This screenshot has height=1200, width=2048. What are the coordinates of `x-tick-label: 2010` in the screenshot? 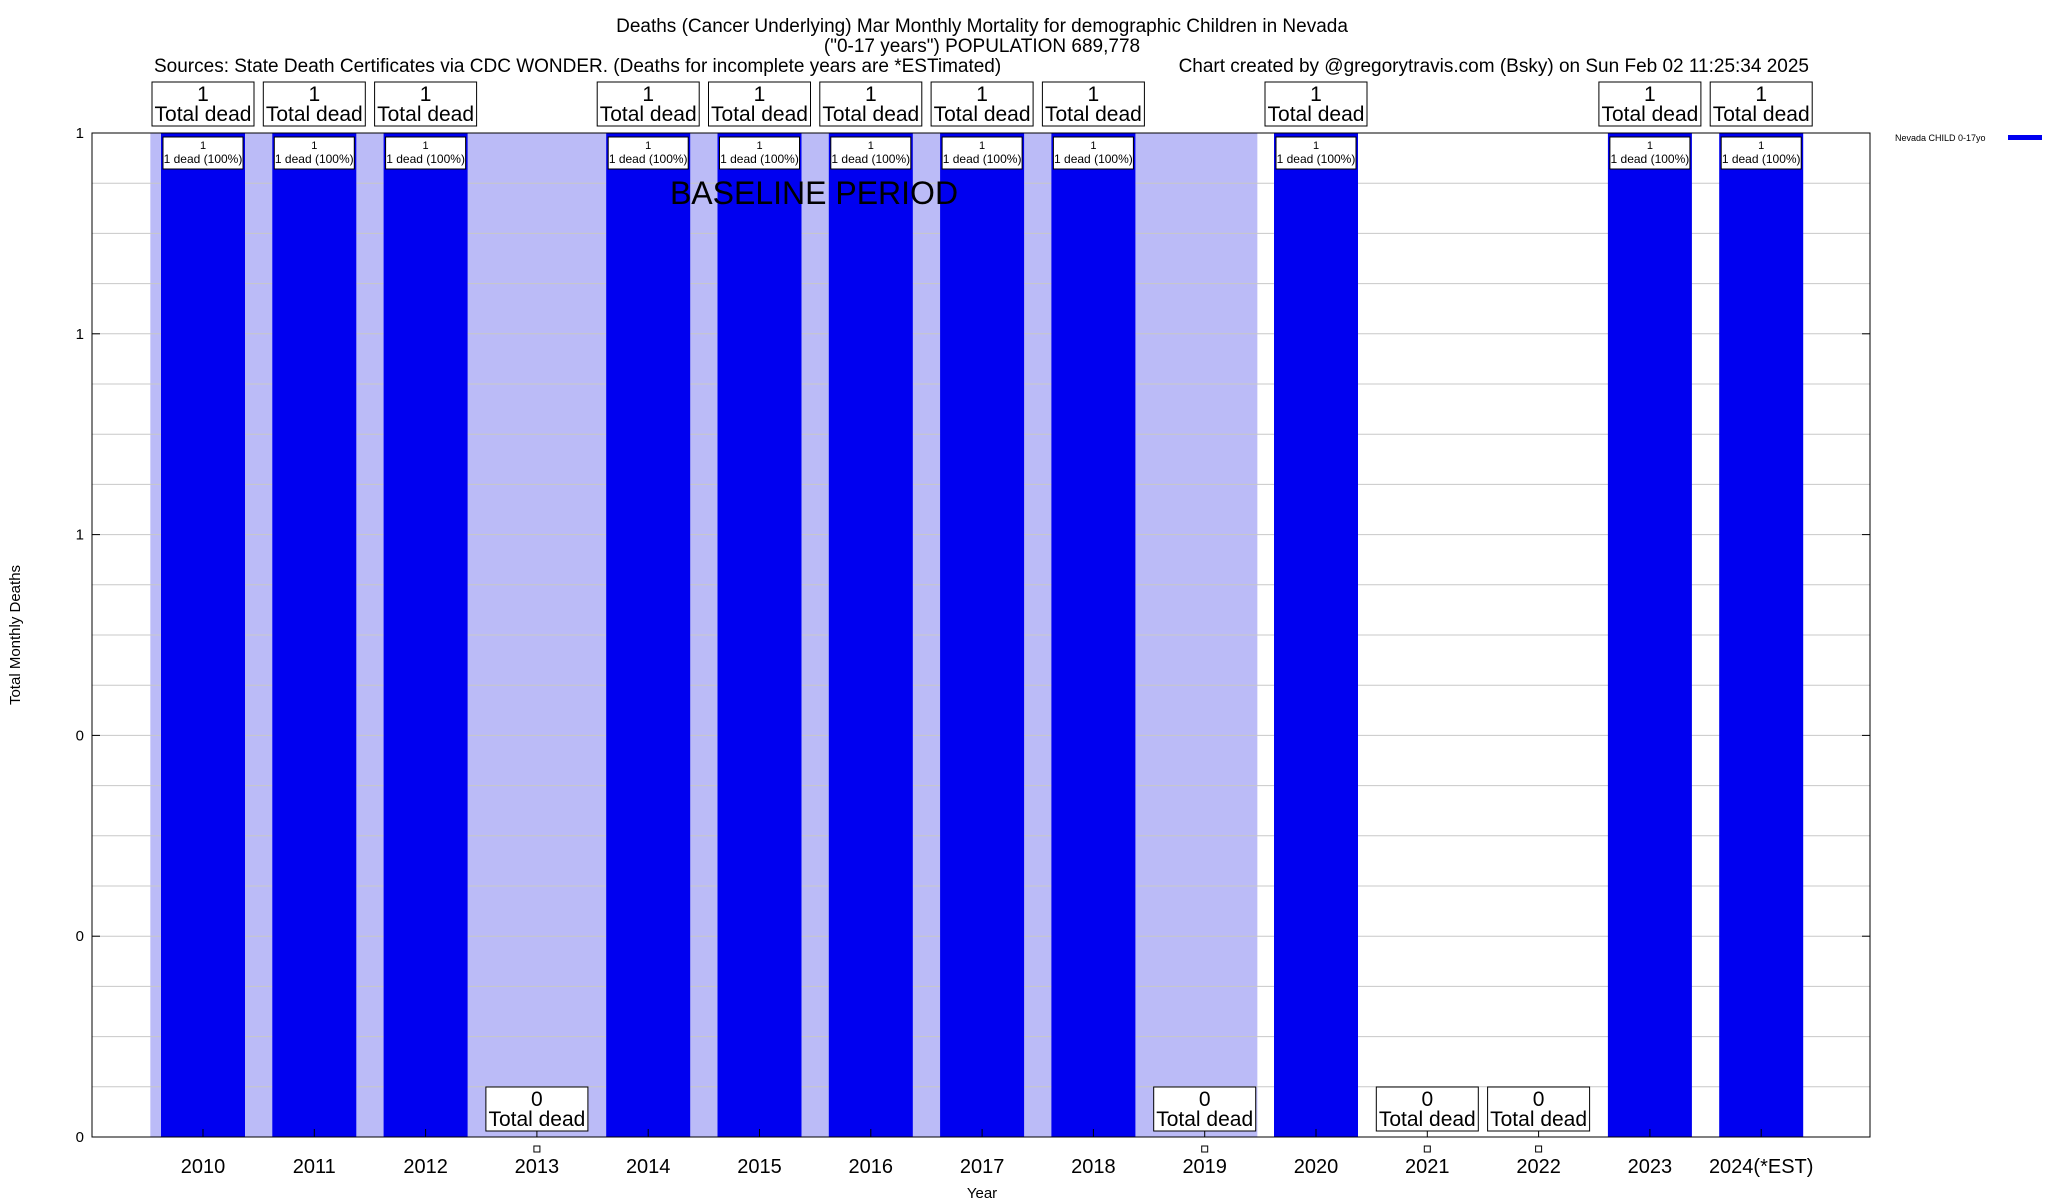 It's located at (203, 1167).